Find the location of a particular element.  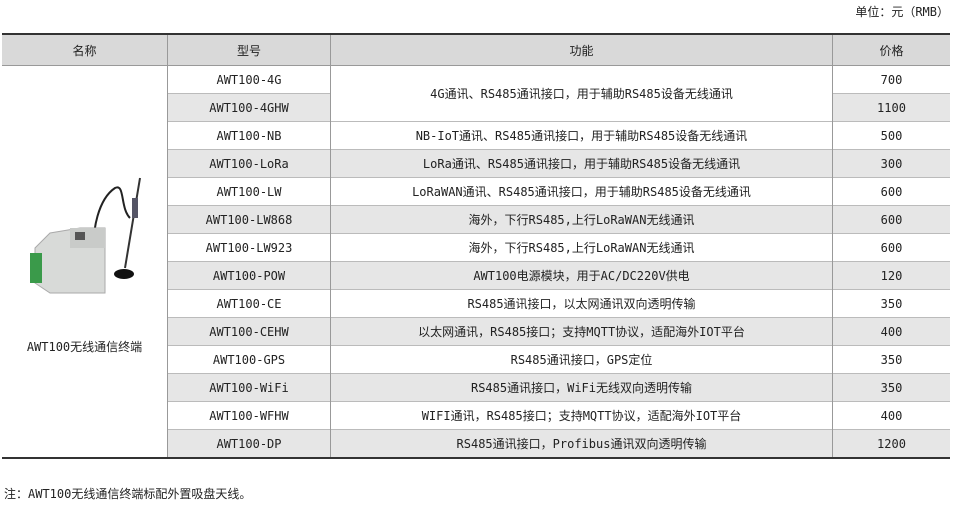

function-cell: RS485通讯接口，Profibus通讯双向透明传输 is located at coordinates (581, 444).